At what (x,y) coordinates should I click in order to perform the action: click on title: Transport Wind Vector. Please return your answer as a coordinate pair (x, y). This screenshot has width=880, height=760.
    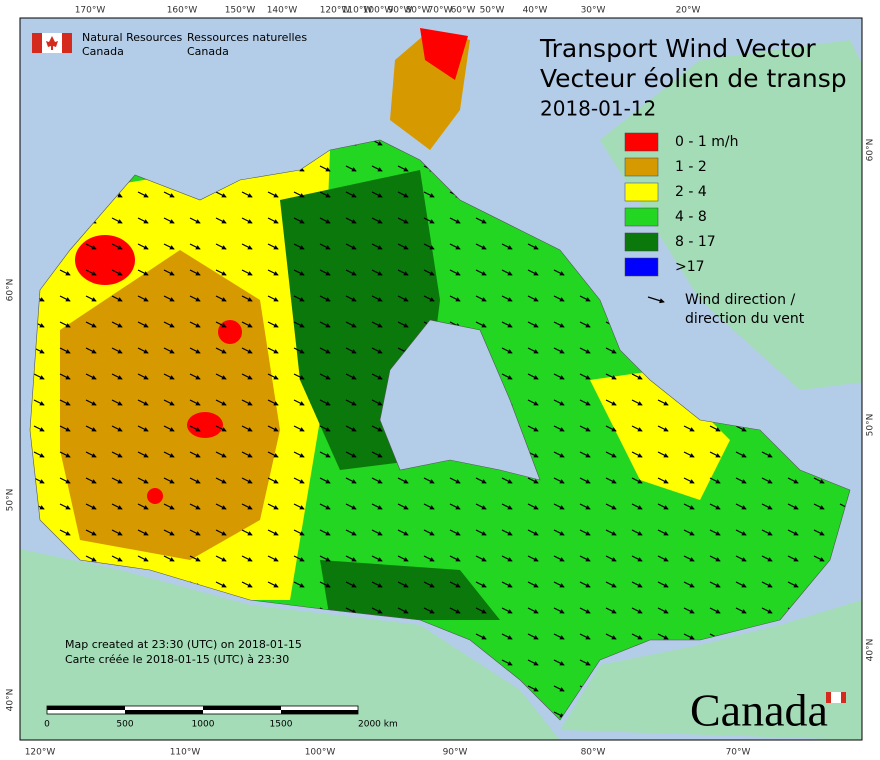
    Looking at the image, I should click on (677, 48).